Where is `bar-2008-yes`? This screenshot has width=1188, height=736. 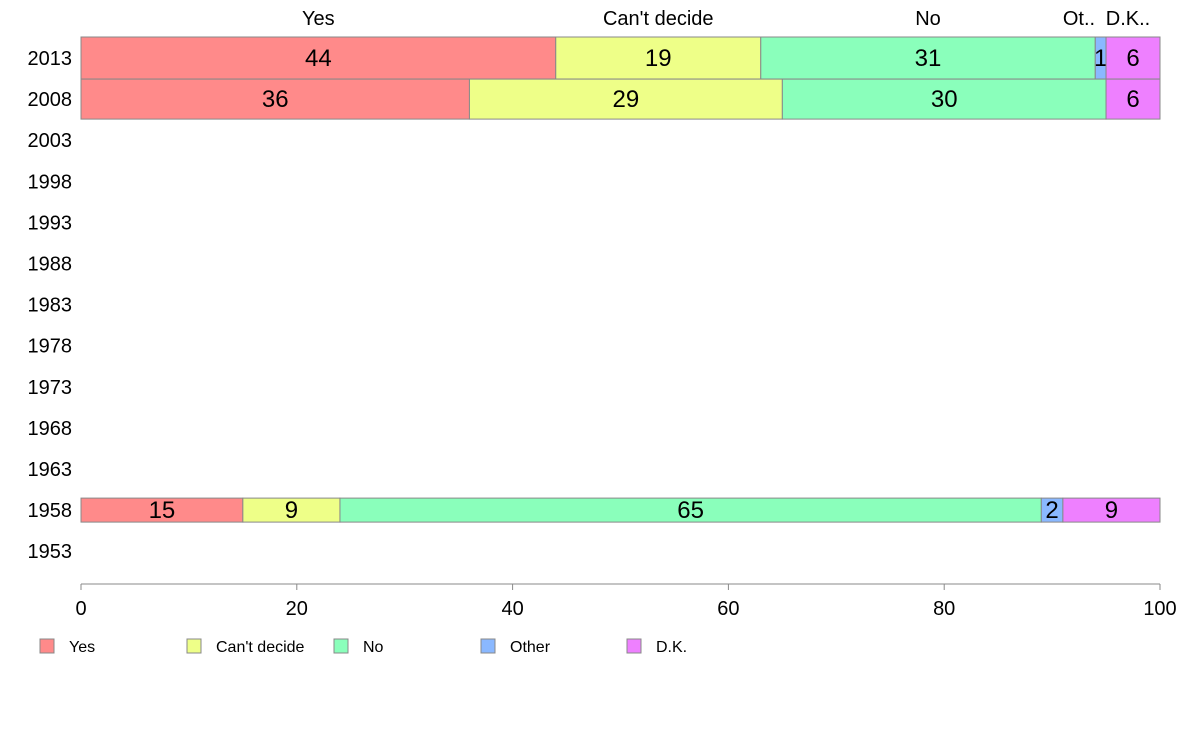 bar-2008-yes is located at coordinates (275, 99).